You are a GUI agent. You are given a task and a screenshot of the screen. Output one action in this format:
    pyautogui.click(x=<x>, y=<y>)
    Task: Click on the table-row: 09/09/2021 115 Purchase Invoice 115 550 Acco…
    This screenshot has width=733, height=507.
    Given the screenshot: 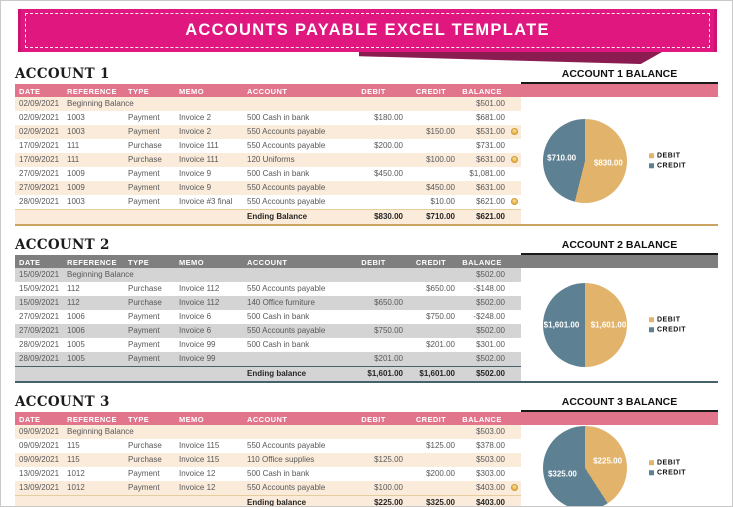 What is the action you would take?
    pyautogui.click(x=268, y=446)
    